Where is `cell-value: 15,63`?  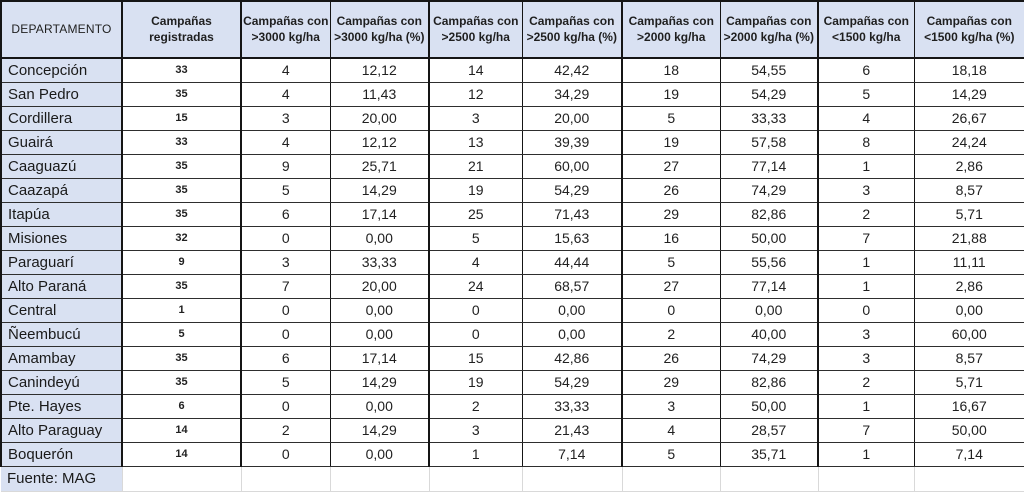
cell-value: 15,63 is located at coordinates (572, 238).